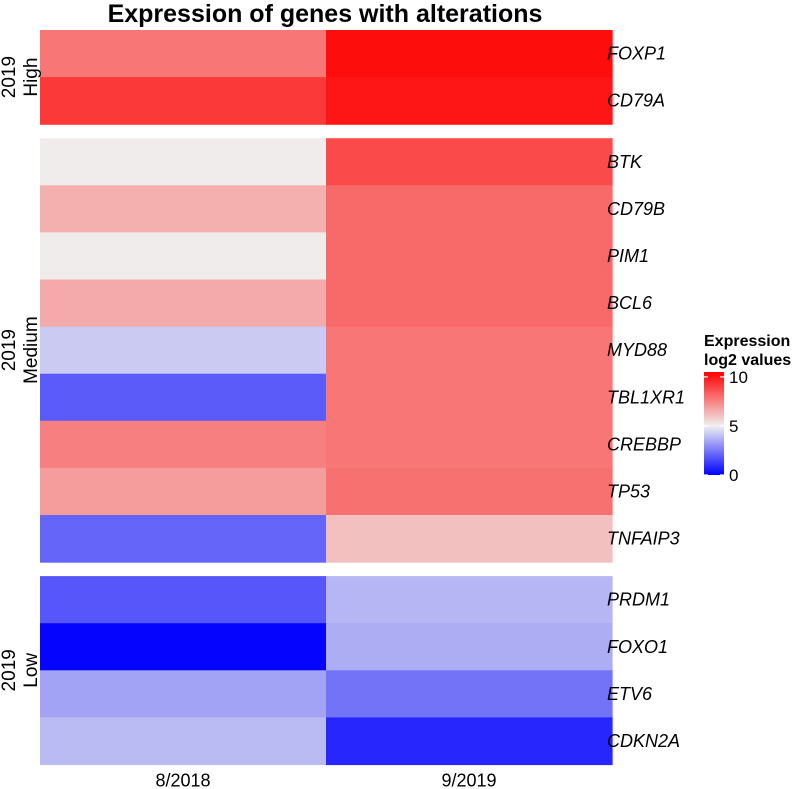 The height and width of the screenshot is (789, 800). What do you see at coordinates (468, 780) in the screenshot?
I see `column-label: 9/2019` at bounding box center [468, 780].